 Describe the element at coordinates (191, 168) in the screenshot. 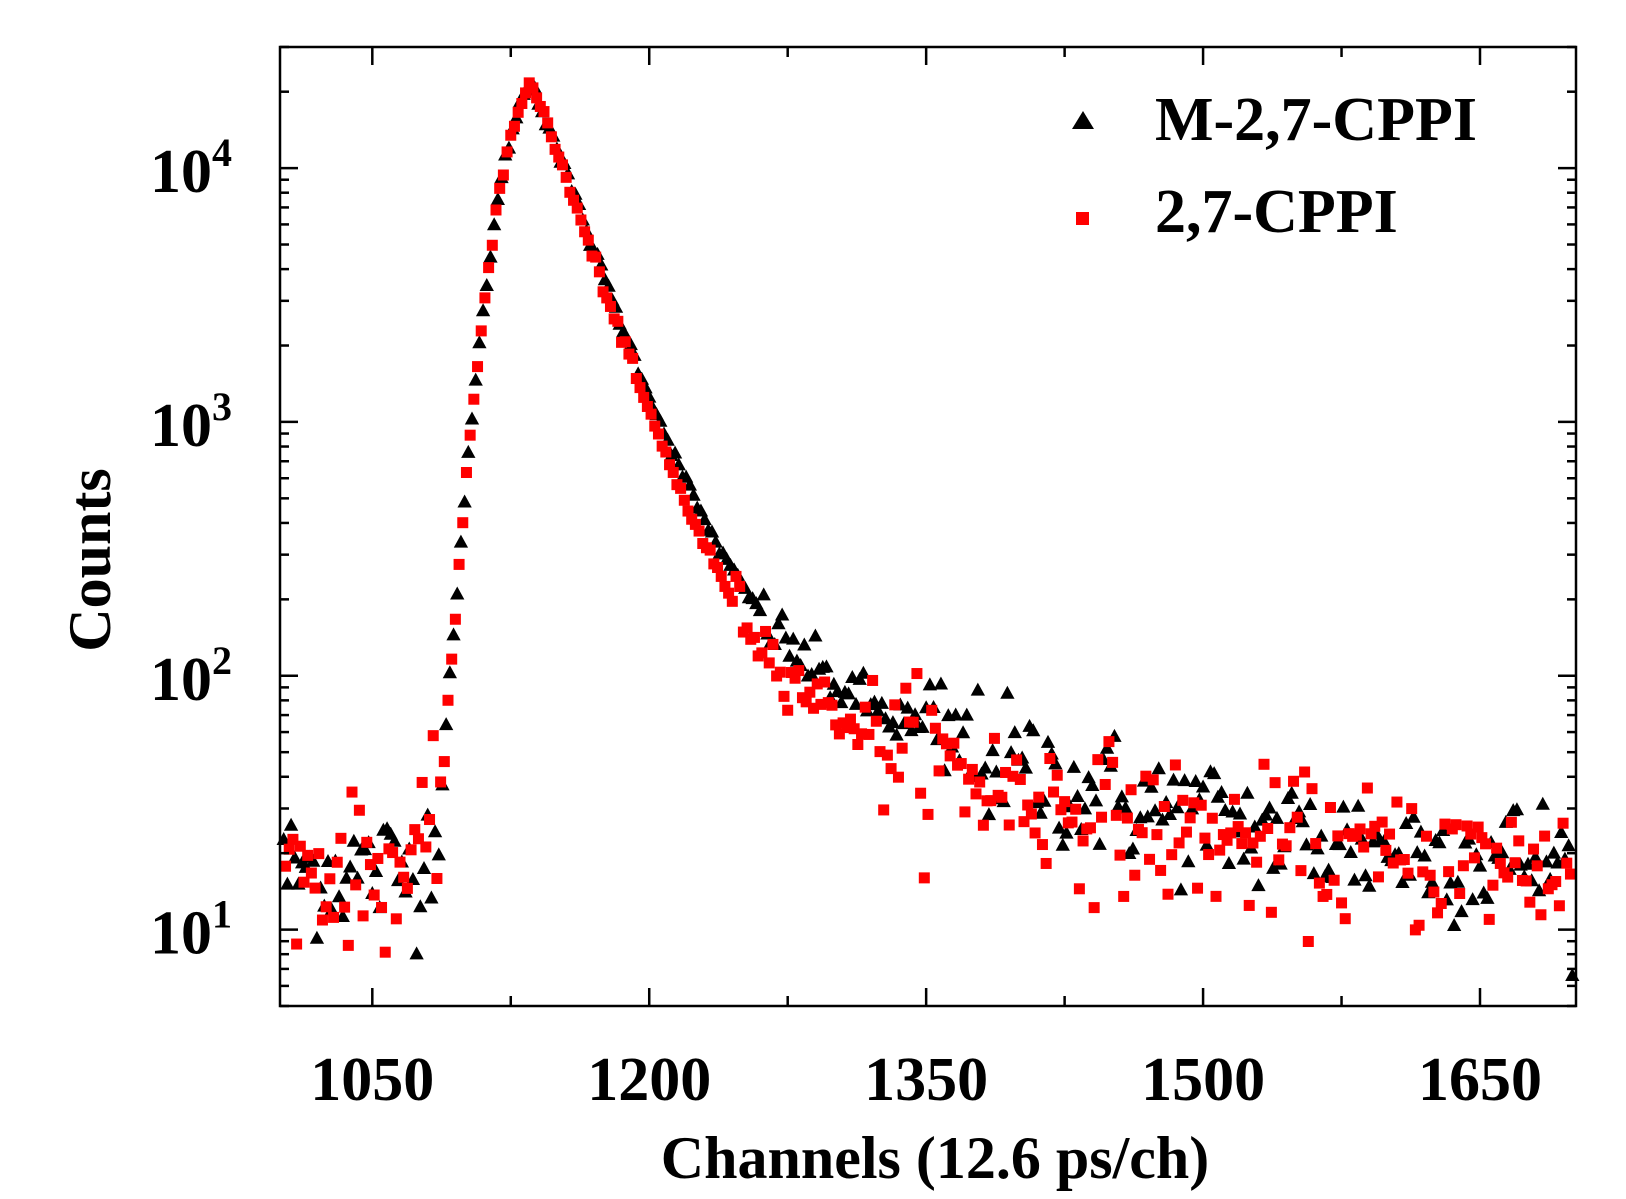

I see `y-tick-label: 104` at that location.